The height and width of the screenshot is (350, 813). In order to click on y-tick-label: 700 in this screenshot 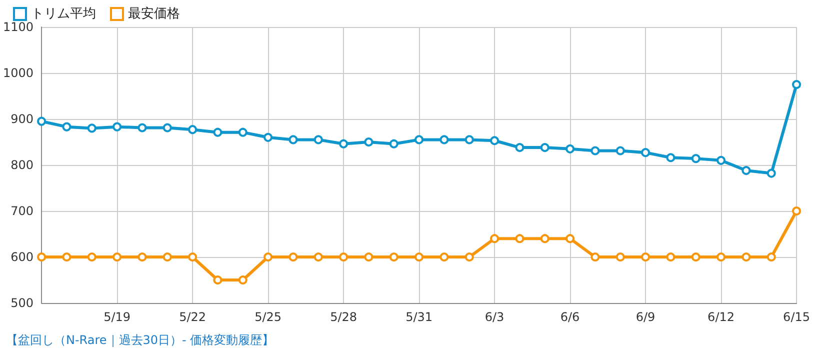, I will do `click(22, 211)`.